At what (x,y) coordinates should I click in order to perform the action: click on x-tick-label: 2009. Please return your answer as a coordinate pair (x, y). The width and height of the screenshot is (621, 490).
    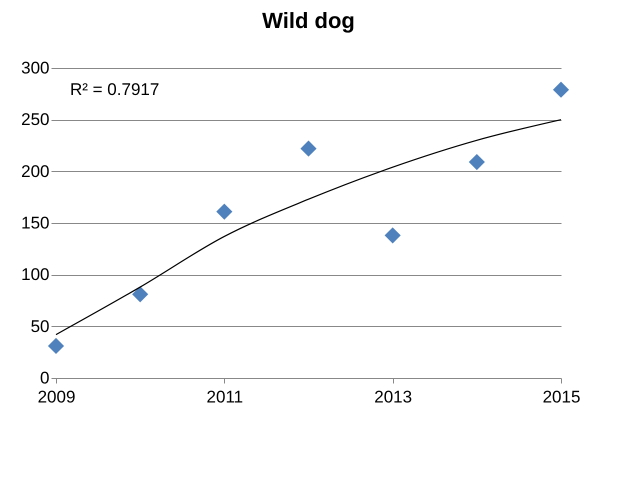
    Looking at the image, I should click on (57, 397).